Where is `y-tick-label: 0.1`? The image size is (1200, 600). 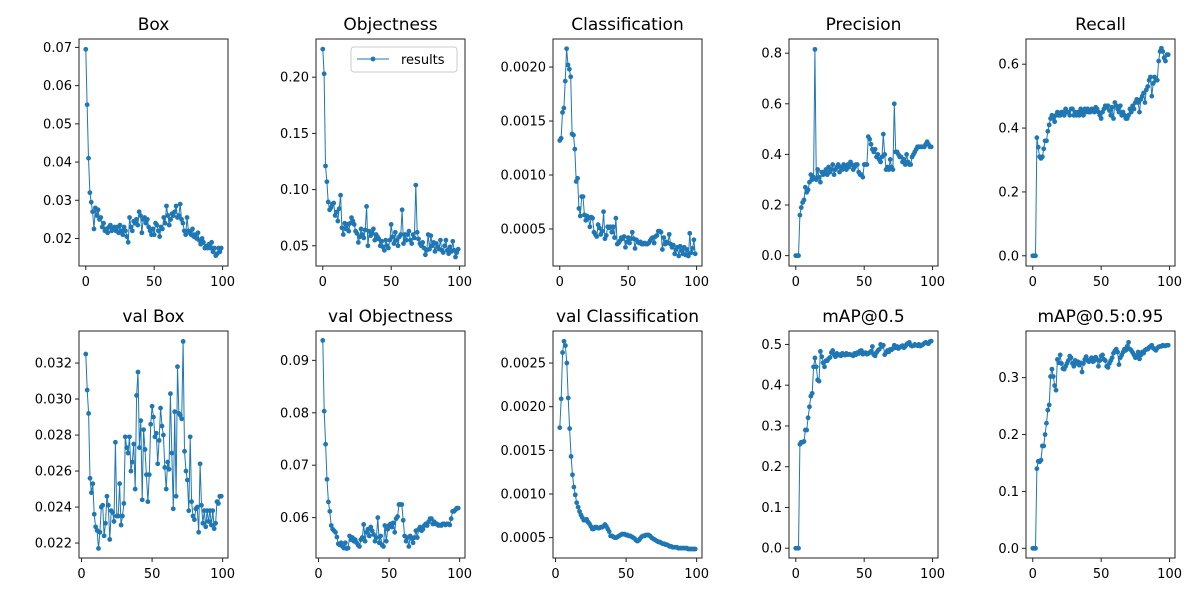 y-tick-label: 0.1 is located at coordinates (1008, 492).